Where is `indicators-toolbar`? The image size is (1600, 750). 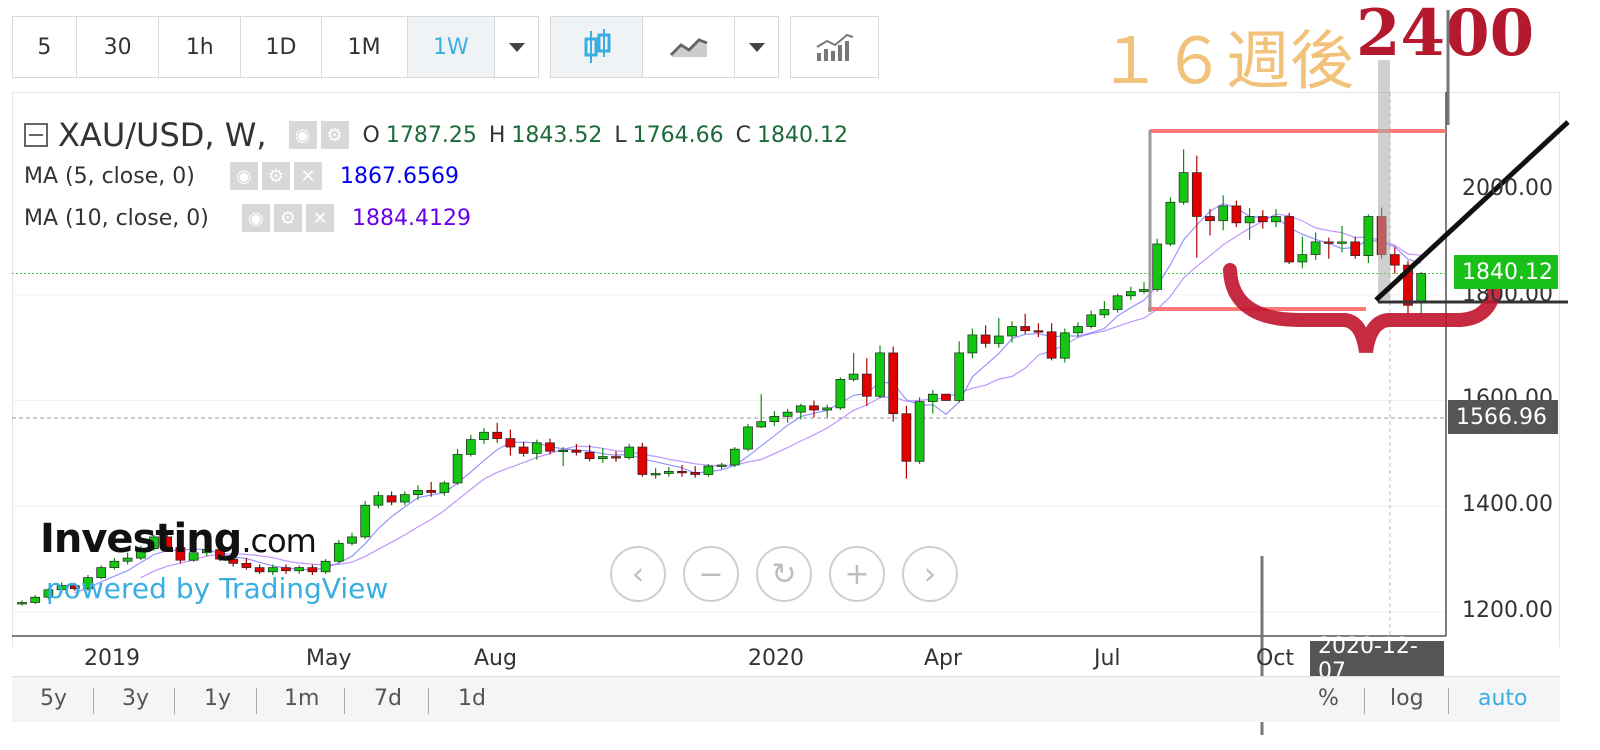
indicators-toolbar is located at coordinates (834, 47).